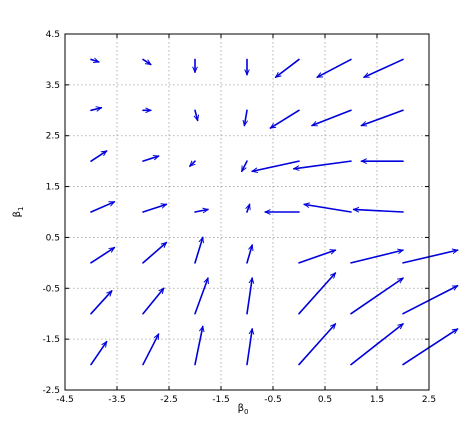 The width and height of the screenshot is (474, 439). Describe the element at coordinates (53, 238) in the screenshot. I see `y-tick-label: 0.5` at that location.